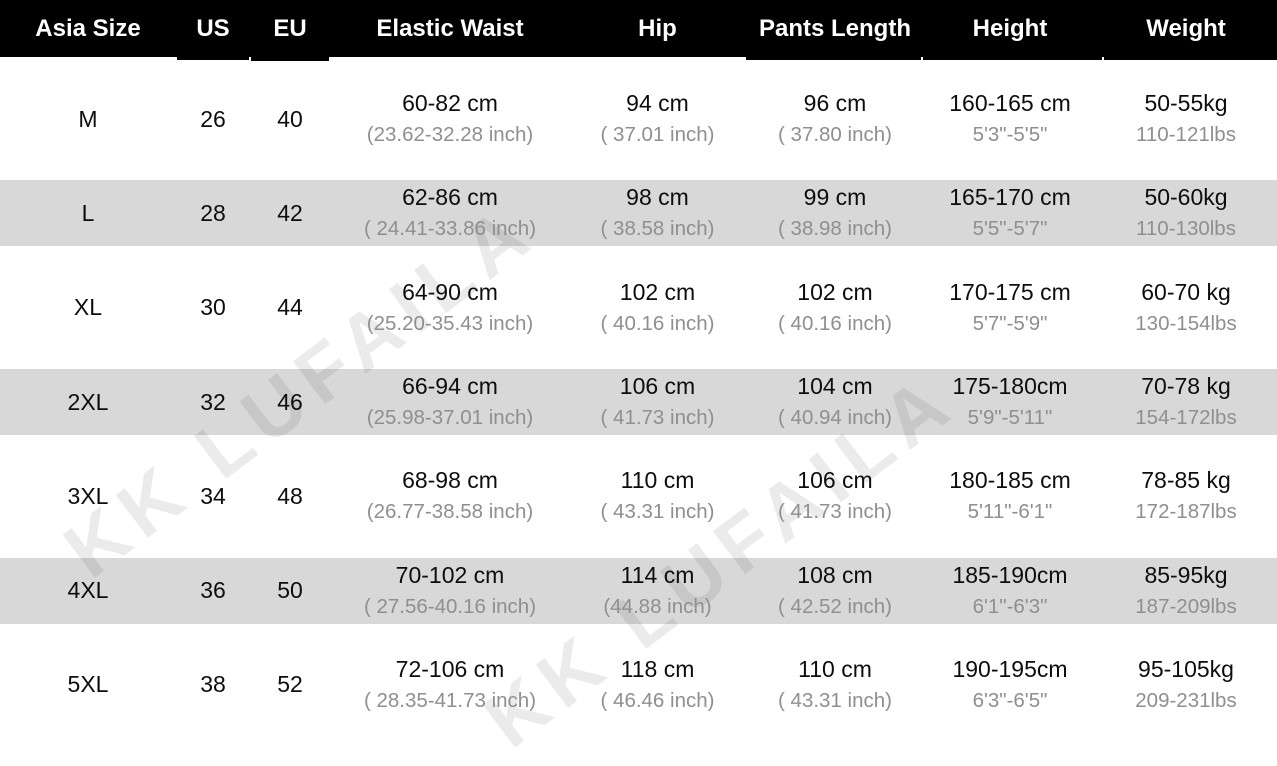 The width and height of the screenshot is (1277, 766). I want to click on column-header-us: US, so click(213, 28).